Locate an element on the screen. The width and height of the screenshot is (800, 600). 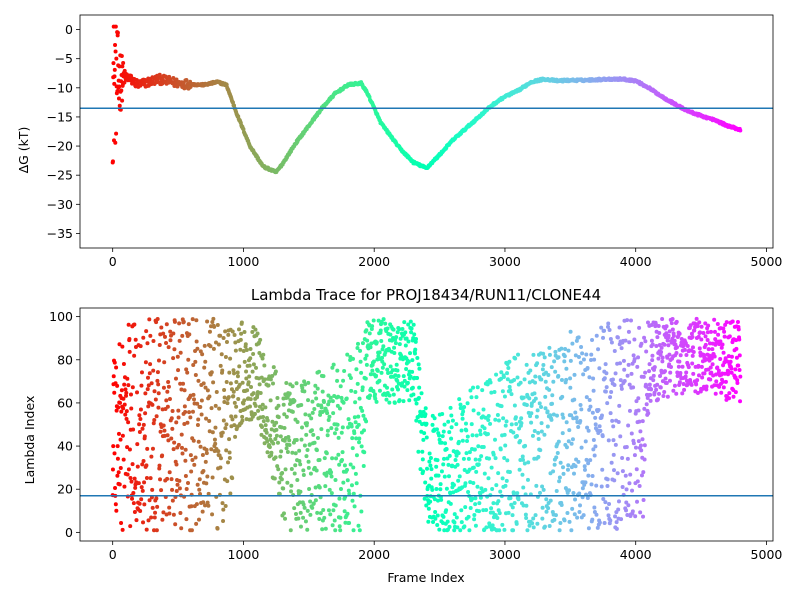
dg-x-tick-label: 5000 is located at coordinates (767, 261).